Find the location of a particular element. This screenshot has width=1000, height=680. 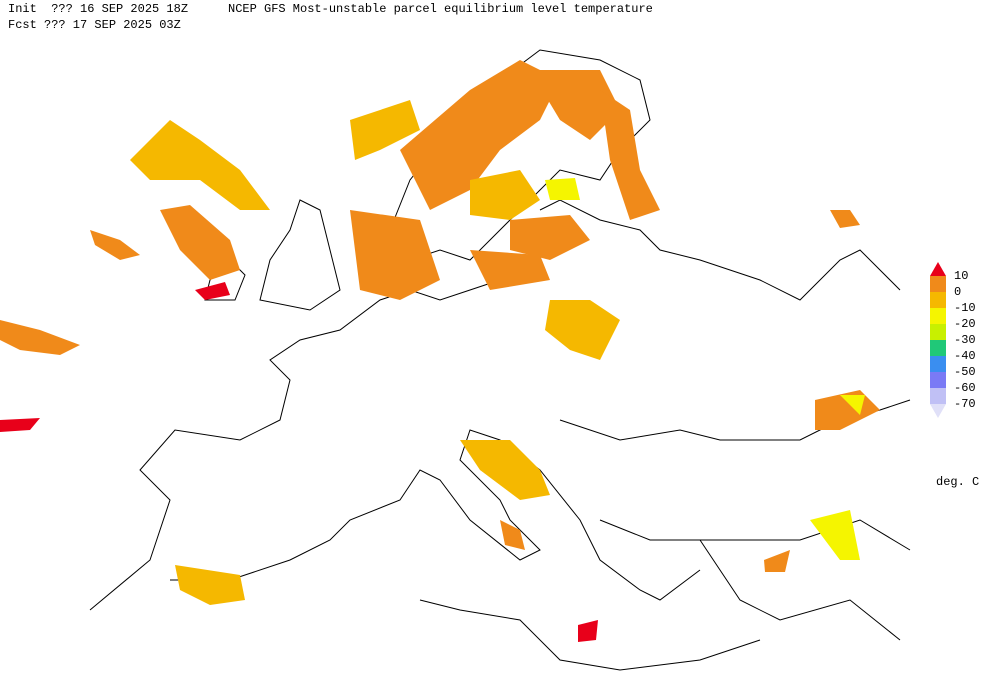

legend-label: -40 is located at coordinates (965, 356).